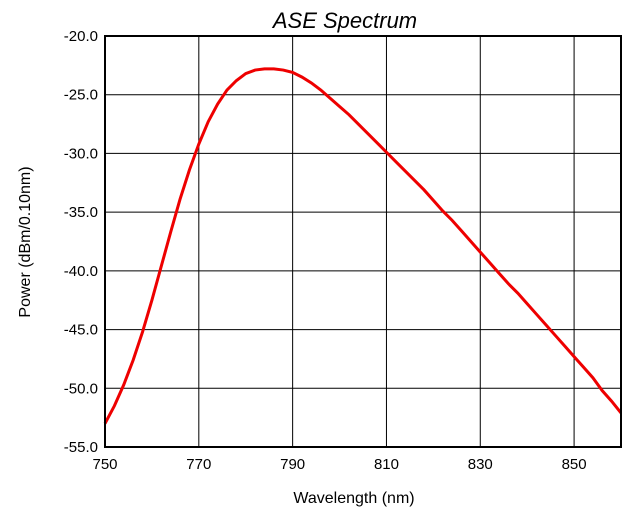 This screenshot has height=511, width=622. I want to click on x-axis-tick-labels: 750 770 790 810 830 850, so click(339, 464).